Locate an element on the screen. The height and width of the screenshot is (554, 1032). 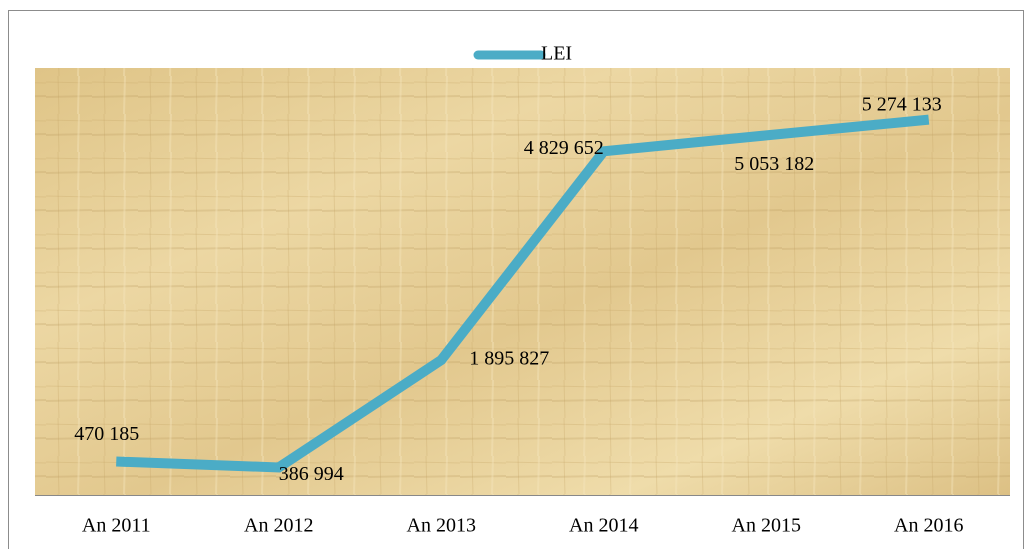
data-label: 1 895 827 is located at coordinates (509, 359).